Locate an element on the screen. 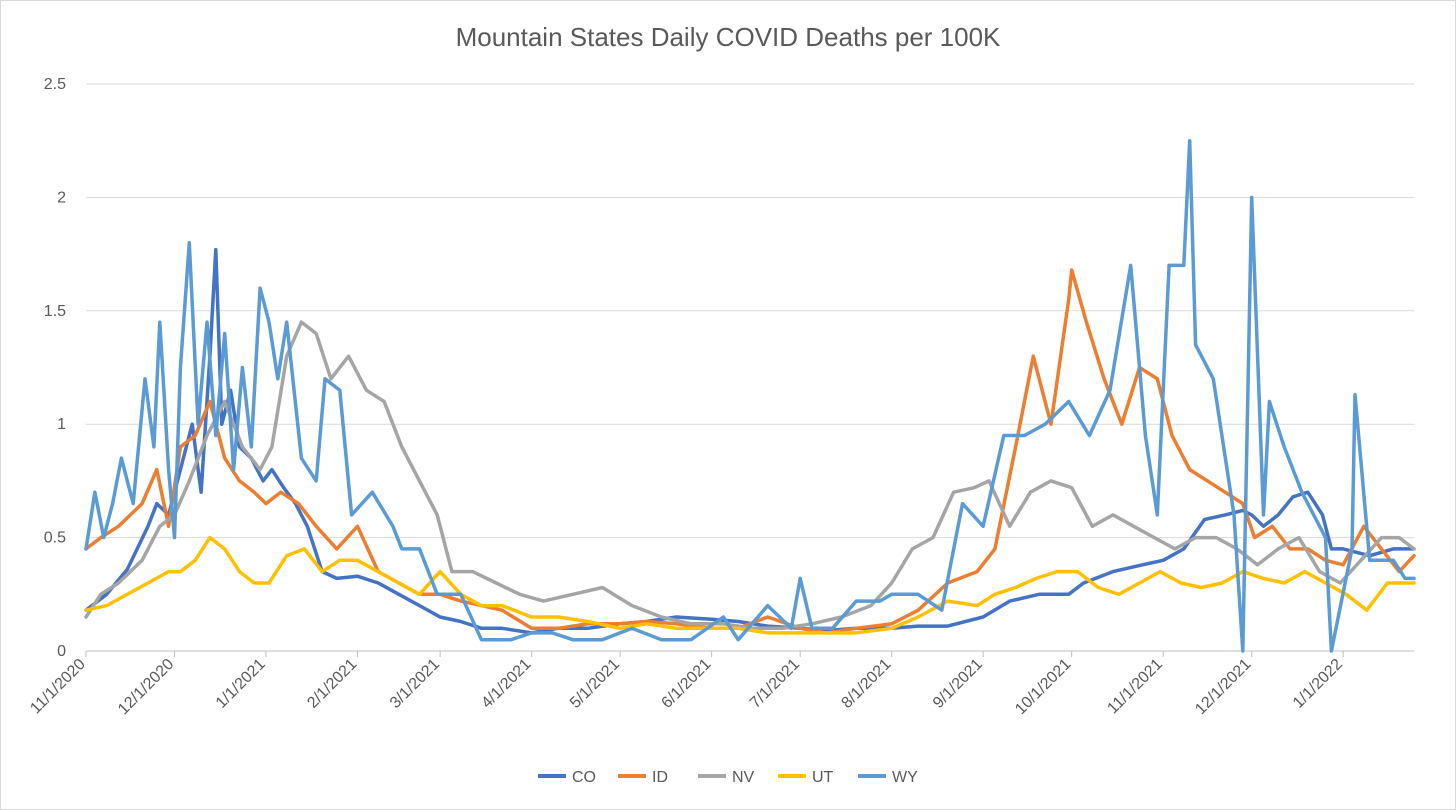  x-tick-label: 12/1/2020 is located at coordinates (146, 687).